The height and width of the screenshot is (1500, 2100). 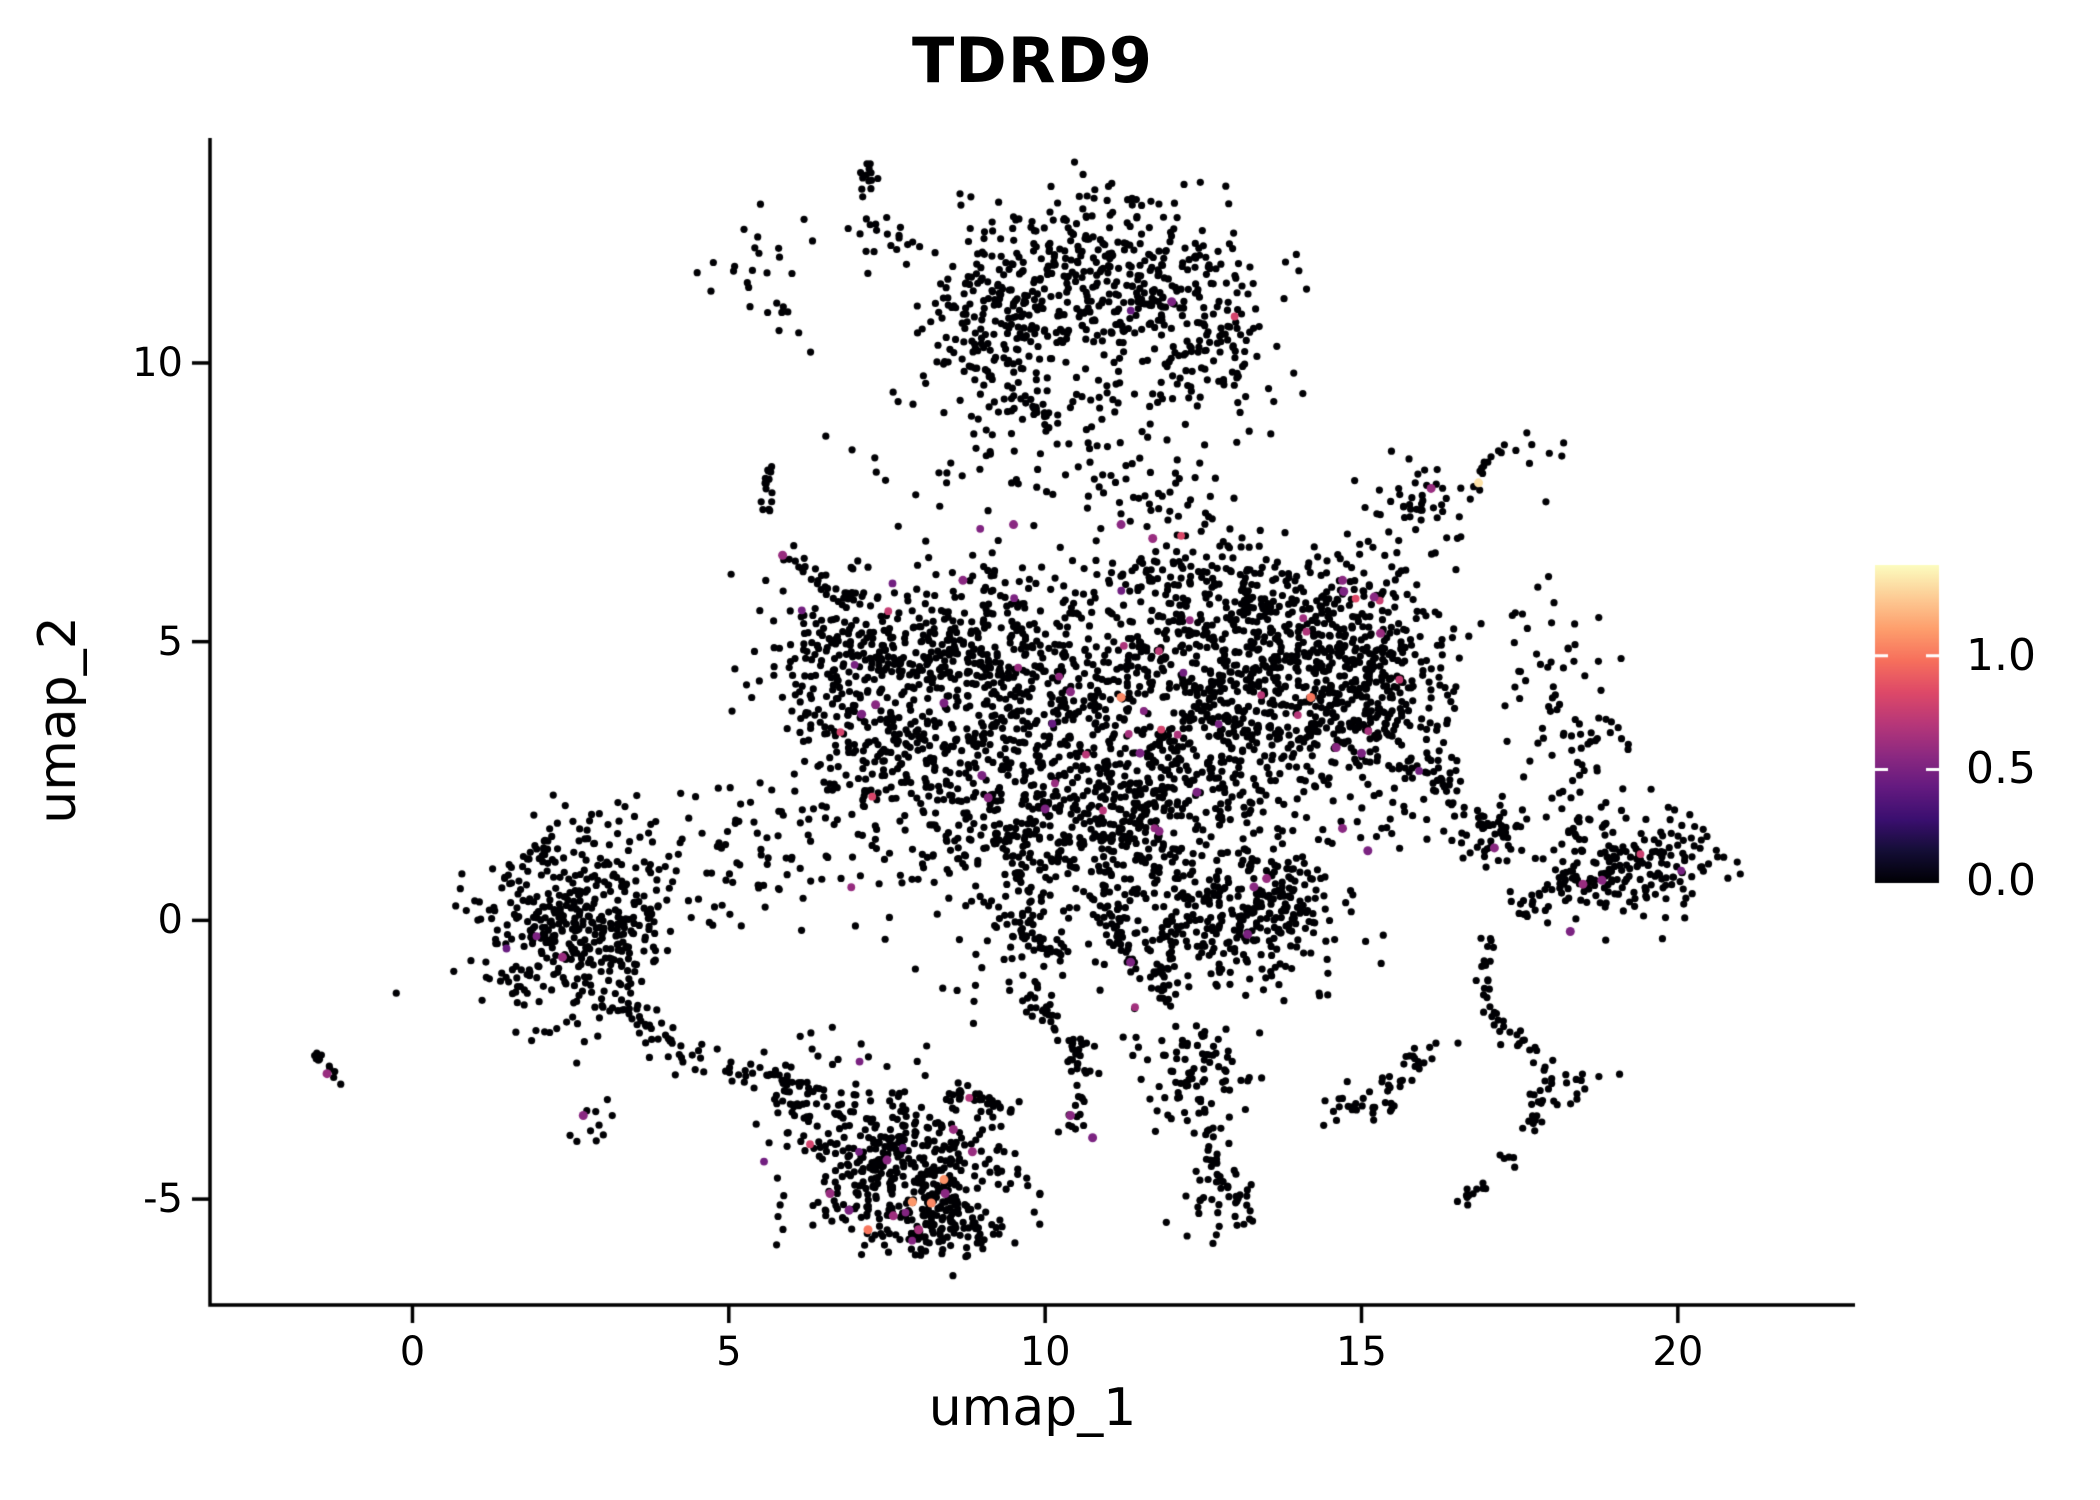 I want to click on colorbar-tick-label-0.5: 0.5, so click(x=2001, y=769).